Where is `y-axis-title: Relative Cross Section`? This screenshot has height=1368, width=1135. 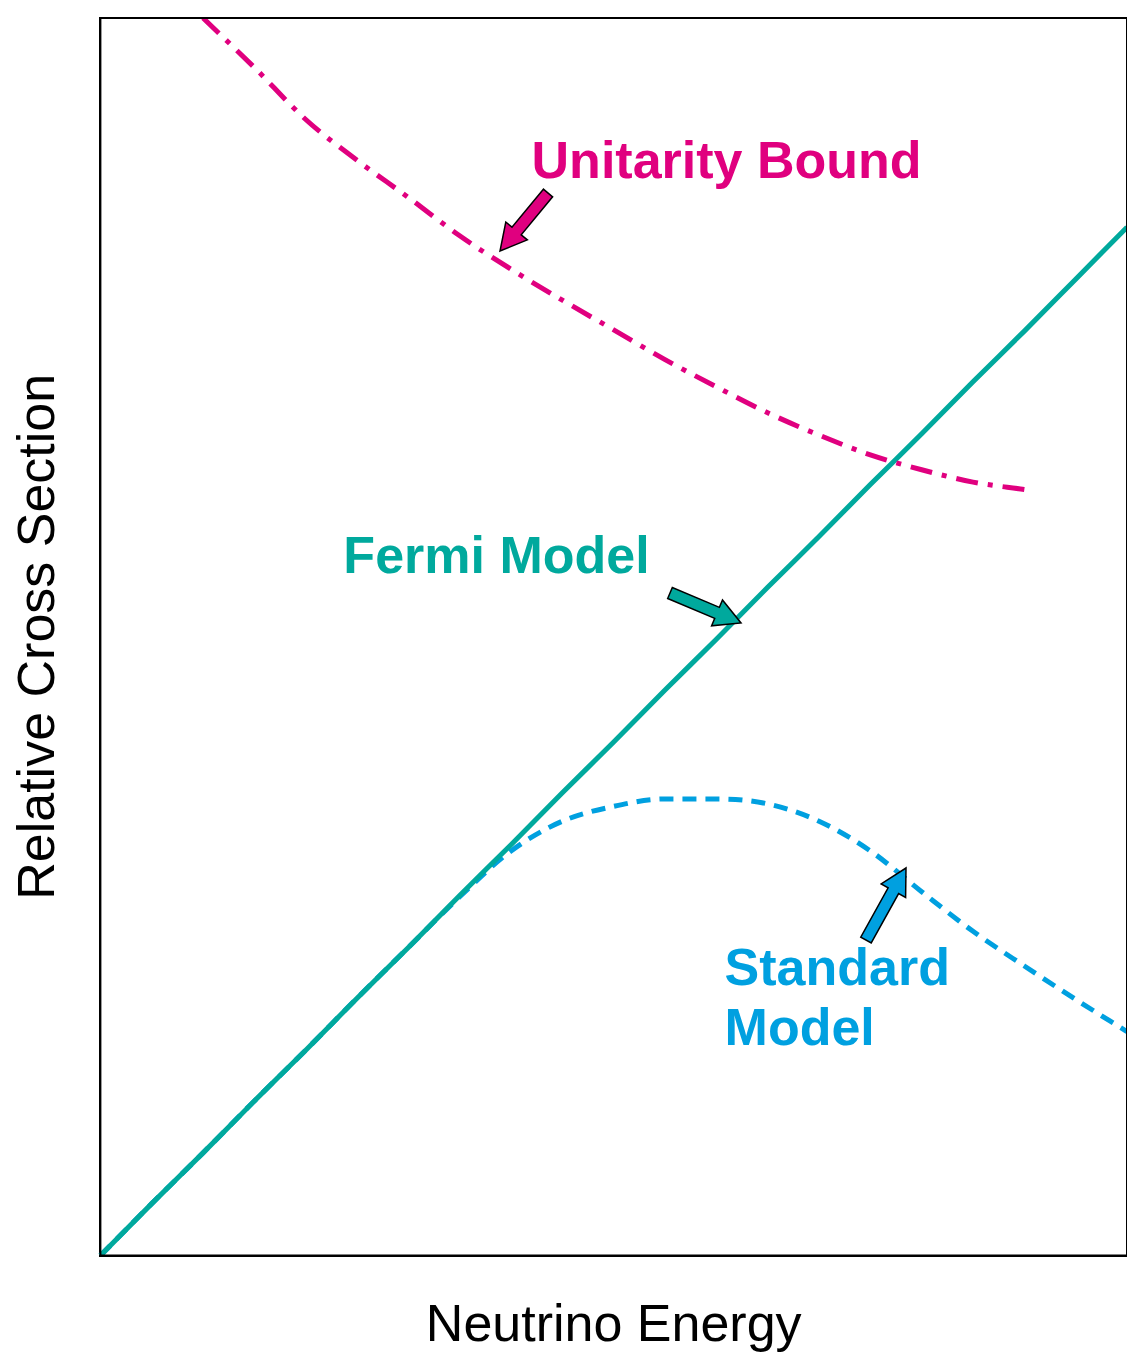
y-axis-title: Relative Cross Section is located at coordinates (35, 636).